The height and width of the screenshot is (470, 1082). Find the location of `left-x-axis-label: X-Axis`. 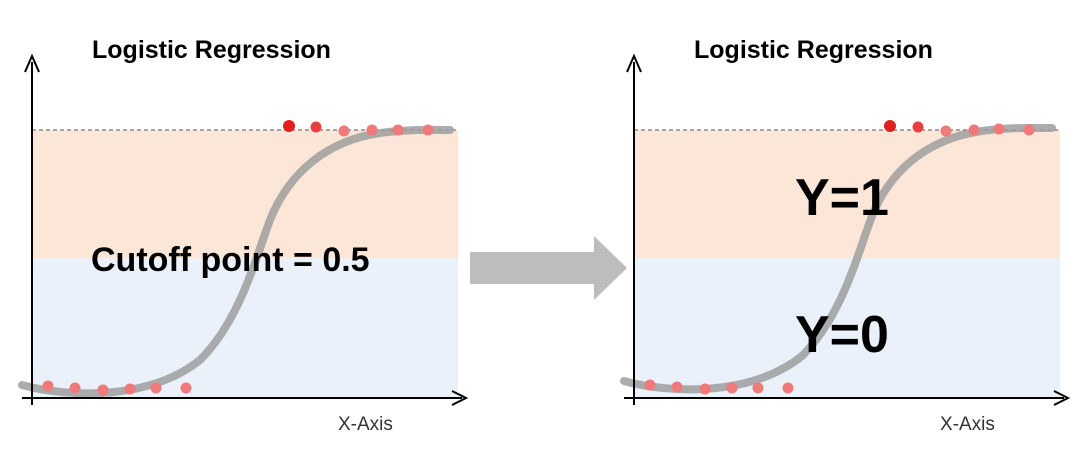

left-x-axis-label: X-Axis is located at coordinates (365, 424).